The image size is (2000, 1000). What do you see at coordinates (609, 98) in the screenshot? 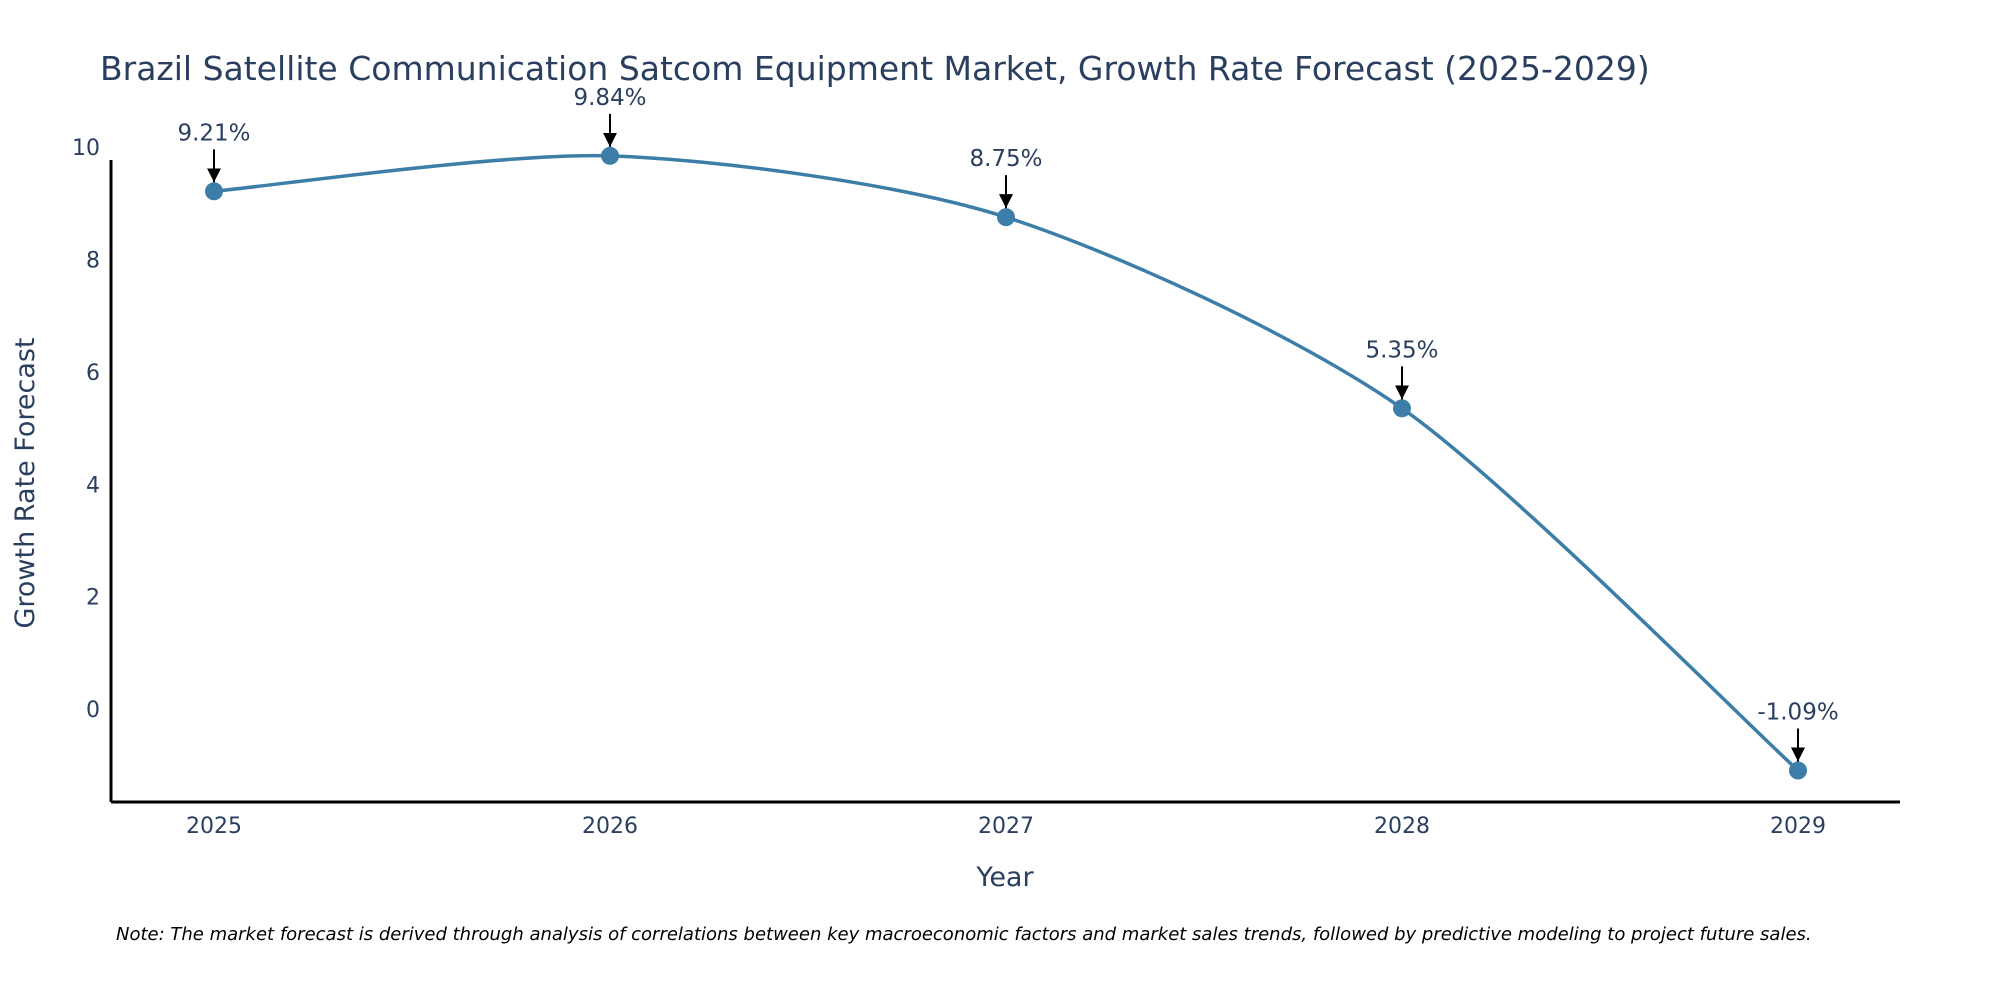
I see `data-label: 9.84%` at bounding box center [609, 98].